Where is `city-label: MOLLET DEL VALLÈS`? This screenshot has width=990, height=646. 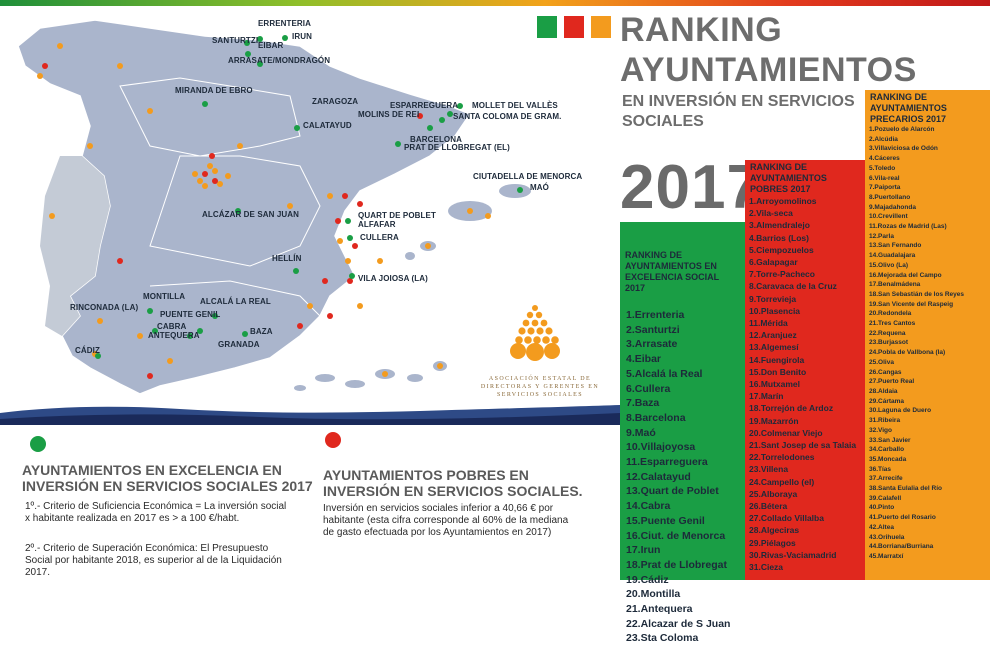 city-label: MOLLET DEL VALLÈS is located at coordinates (515, 105).